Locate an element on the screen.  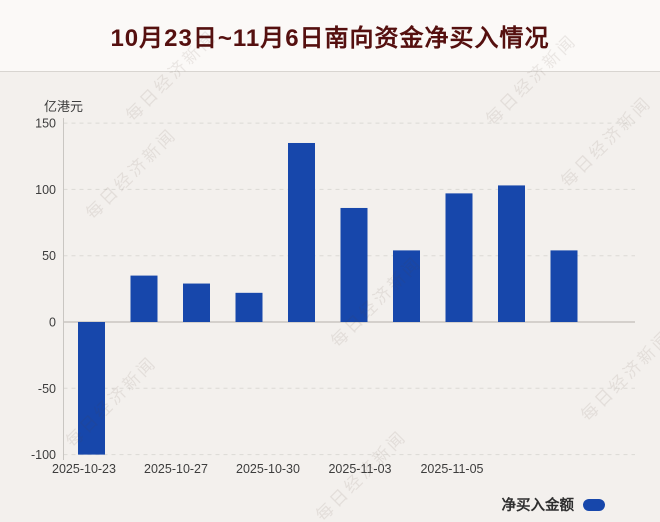
legend-label: 净买入金额 is located at coordinates (538, 506).